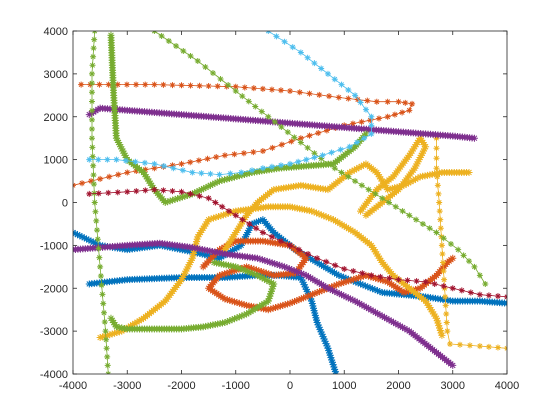 The image size is (560, 420). Describe the element at coordinates (73, 386) in the screenshot. I see `x-tick-label: -4000` at that location.